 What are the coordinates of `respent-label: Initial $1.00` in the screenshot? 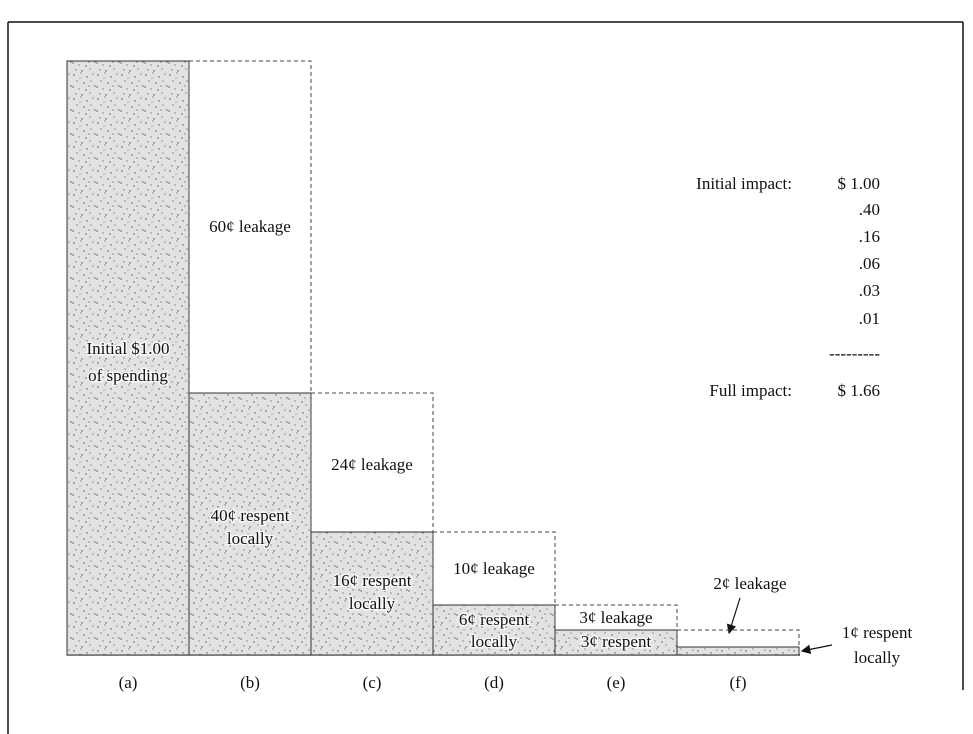 It's located at (127, 348).